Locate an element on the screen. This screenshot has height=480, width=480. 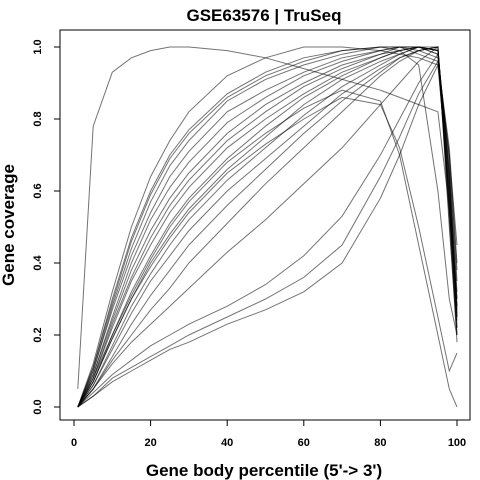
x-axis-label: Gene body percentile (5'-> 3') is located at coordinates (264, 470).